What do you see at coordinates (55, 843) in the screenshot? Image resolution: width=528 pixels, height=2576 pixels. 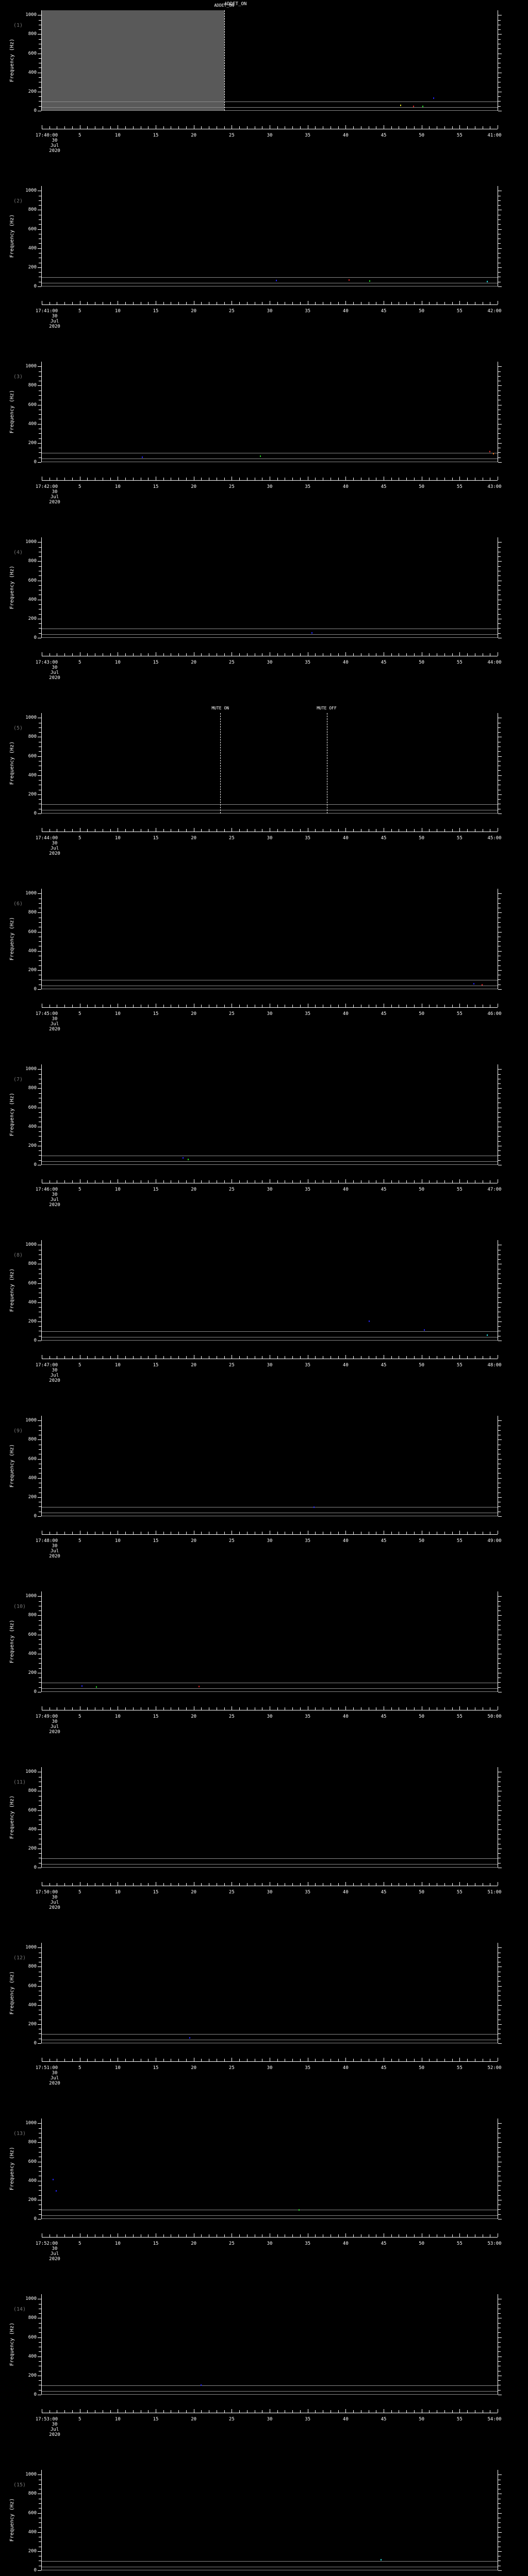 I see `date-line: 30` at bounding box center [55, 843].